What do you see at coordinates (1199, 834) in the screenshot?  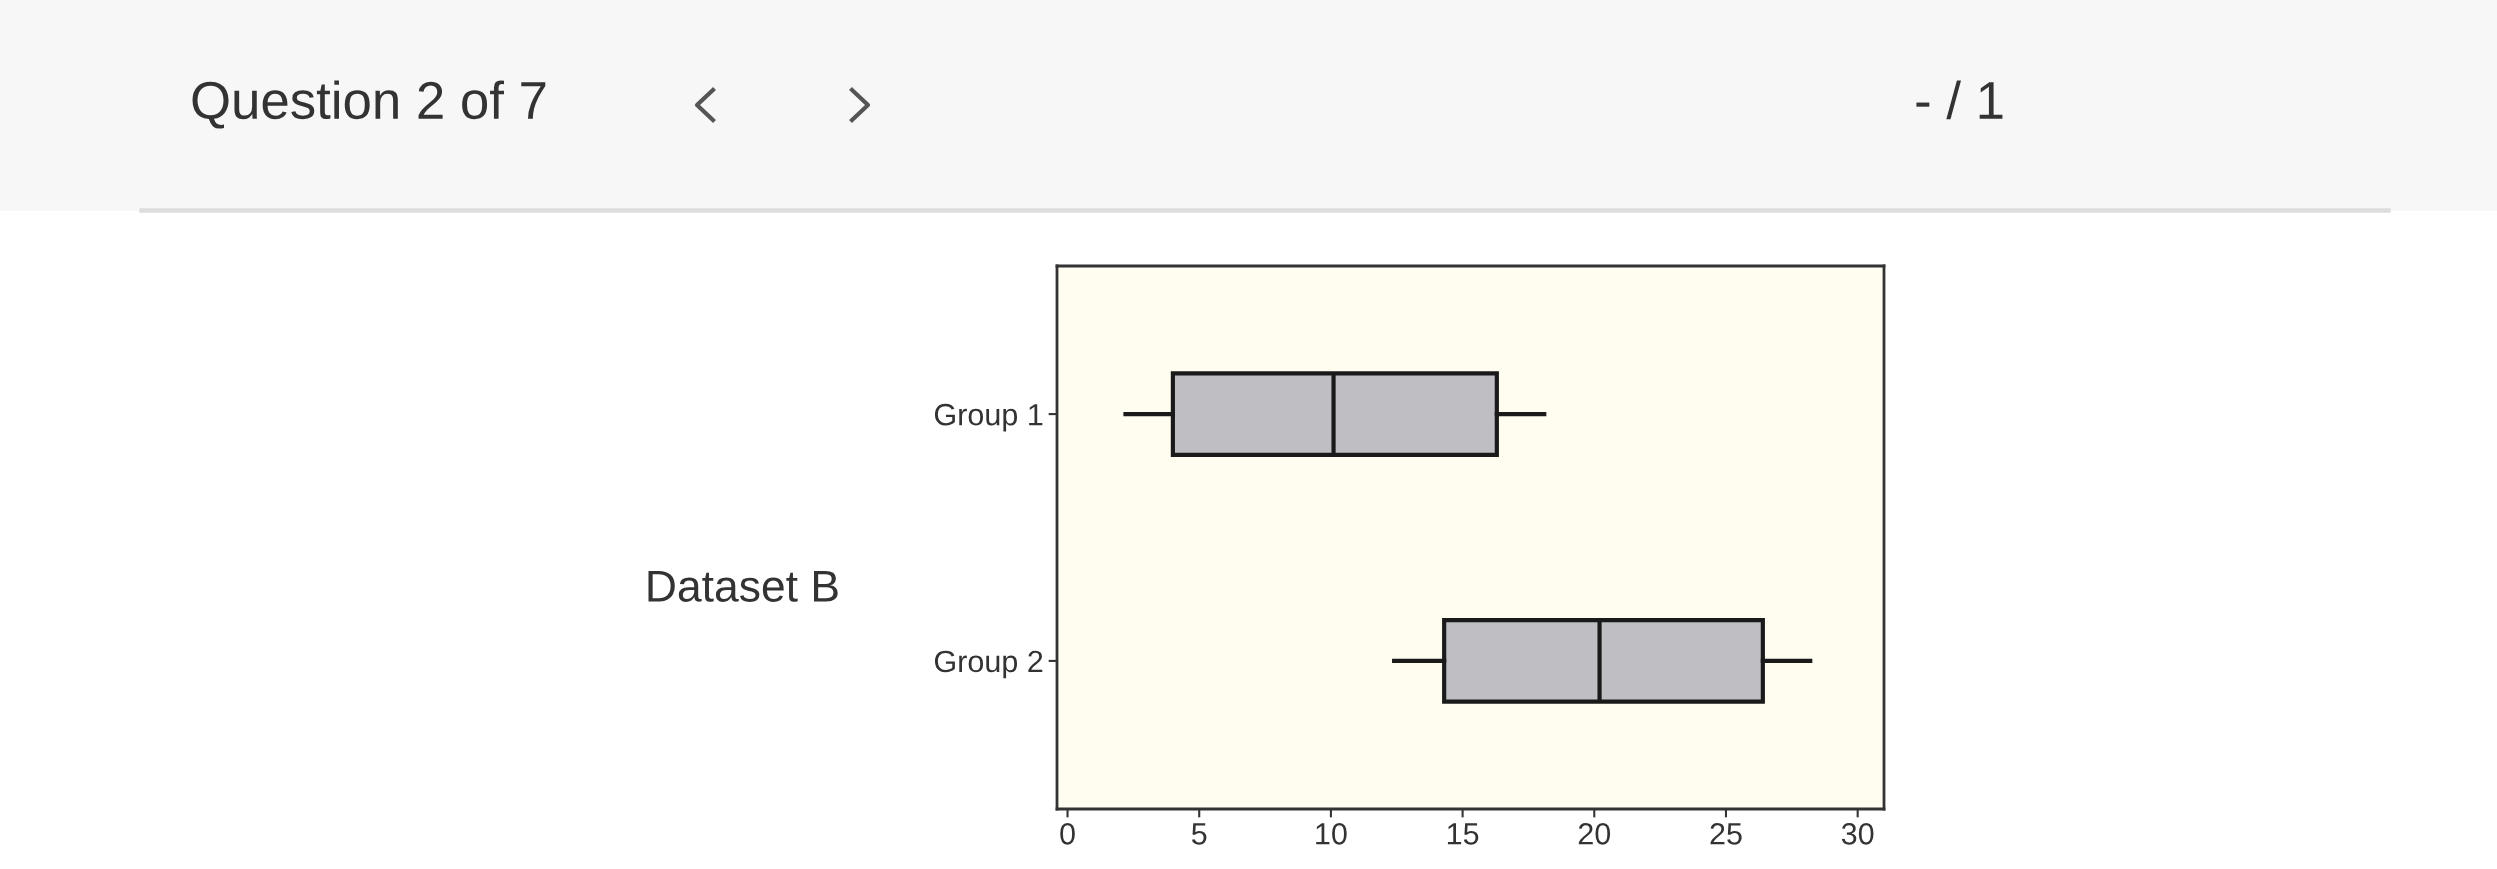 I see `x-tick-label: 5` at bounding box center [1199, 834].